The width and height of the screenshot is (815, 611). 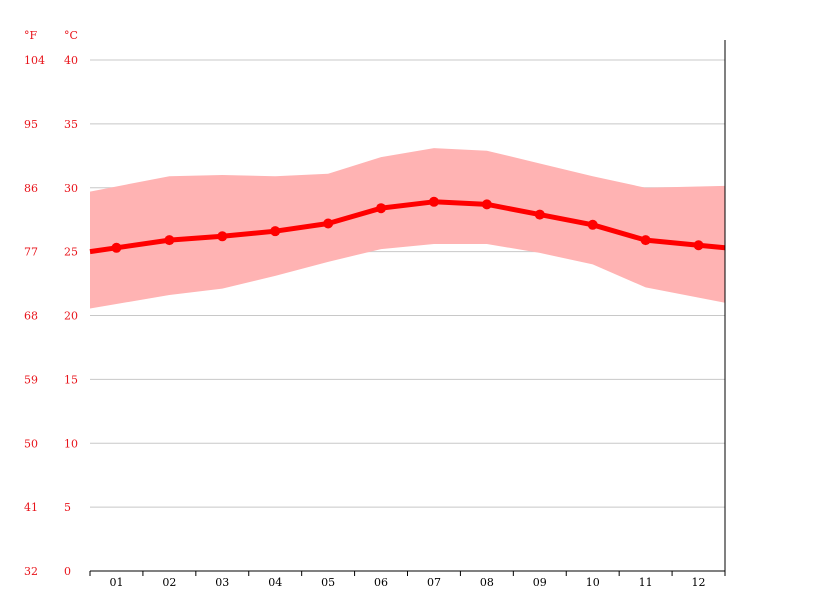 What do you see at coordinates (67, 571) in the screenshot?
I see `y-tick-c-label: 0` at bounding box center [67, 571].